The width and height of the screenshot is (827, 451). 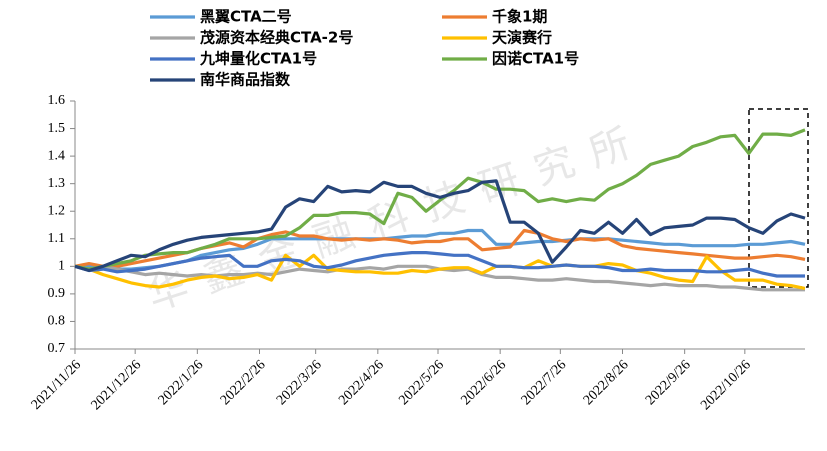 What do you see at coordinates (519, 17) in the screenshot?
I see `legend-label: 千象1期` at bounding box center [519, 17].